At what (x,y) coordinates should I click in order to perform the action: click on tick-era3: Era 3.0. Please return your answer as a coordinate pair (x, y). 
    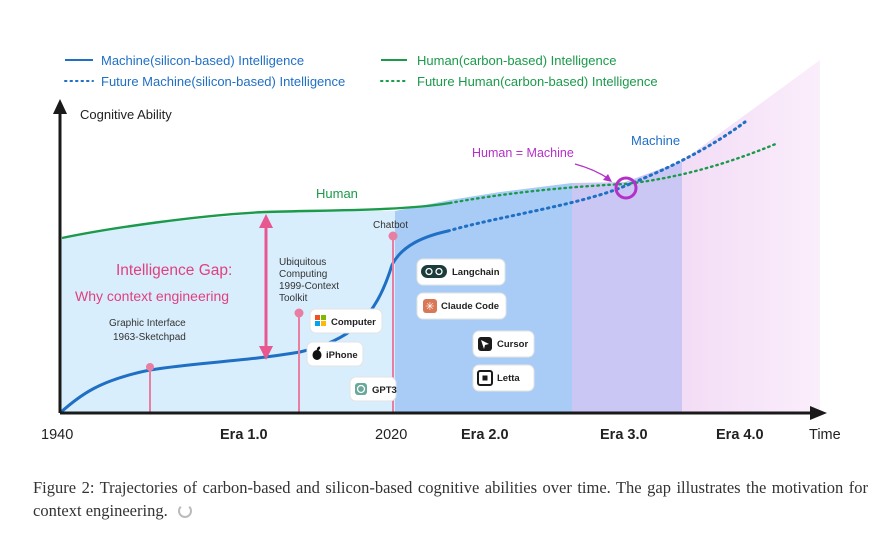
    Looking at the image, I should click on (624, 435).